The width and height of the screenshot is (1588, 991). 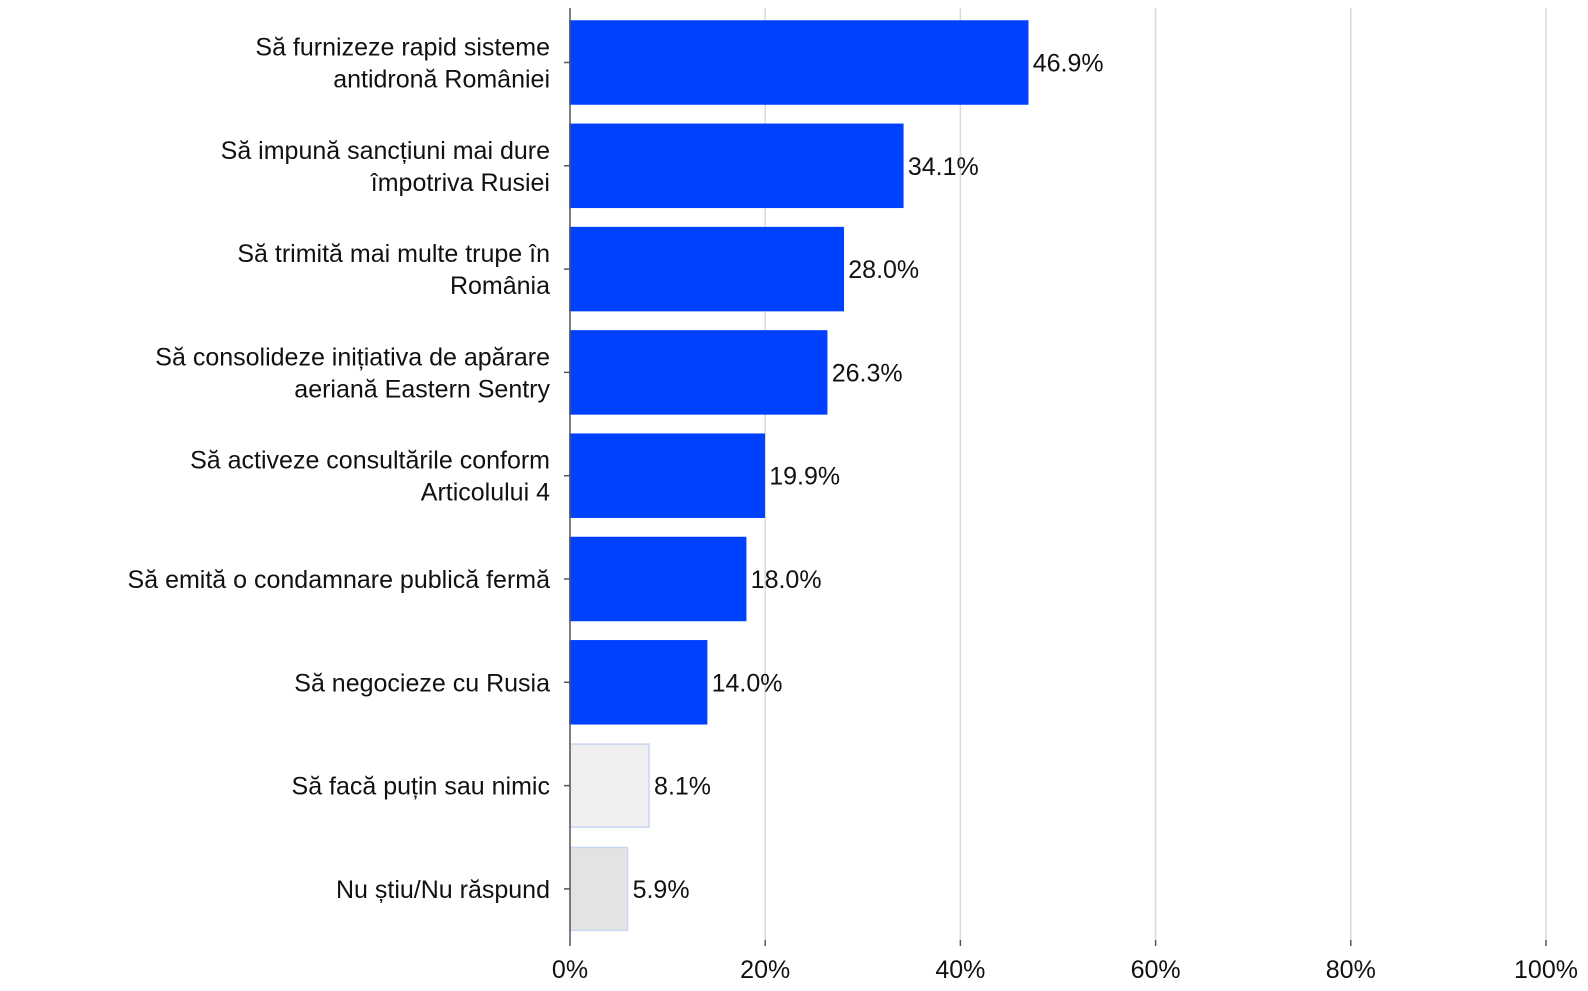 What do you see at coordinates (370, 461) in the screenshot?
I see `category-label-line: Să activeze consultările conform` at bounding box center [370, 461].